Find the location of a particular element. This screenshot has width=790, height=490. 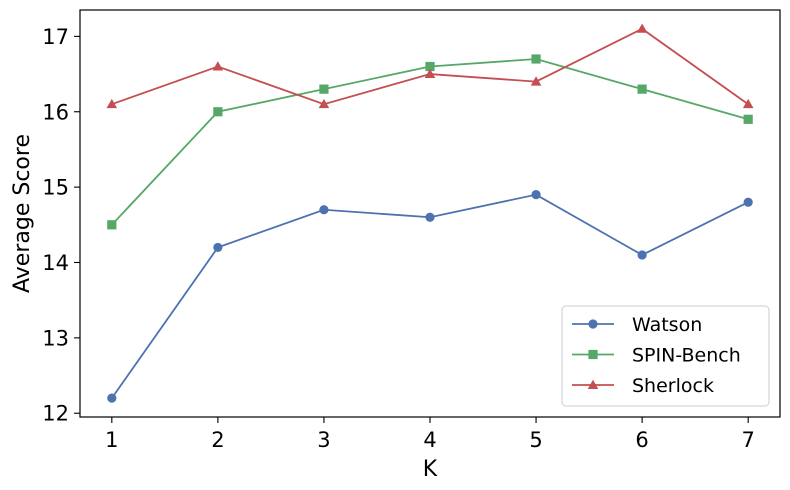

x-axis: 1 2 3 4 5 6 7 is located at coordinates (430, 434).